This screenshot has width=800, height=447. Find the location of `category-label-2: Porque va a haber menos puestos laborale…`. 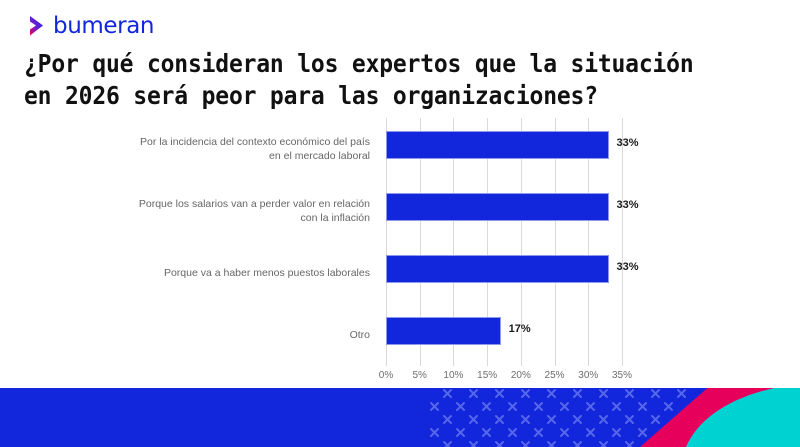

category-label-2: Porque va a haber menos puestos laborale… is located at coordinates (245, 273).